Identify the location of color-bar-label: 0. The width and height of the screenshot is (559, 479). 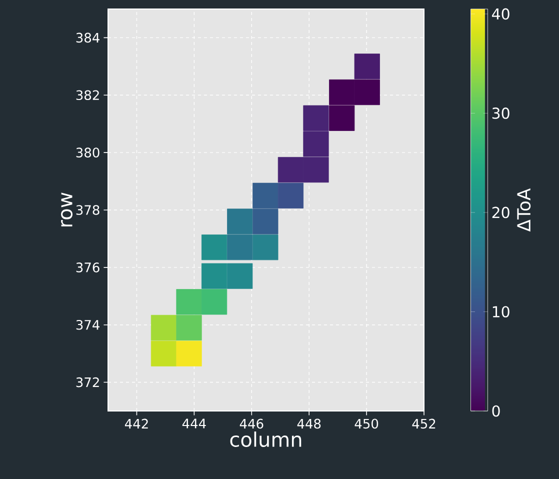
(496, 411).